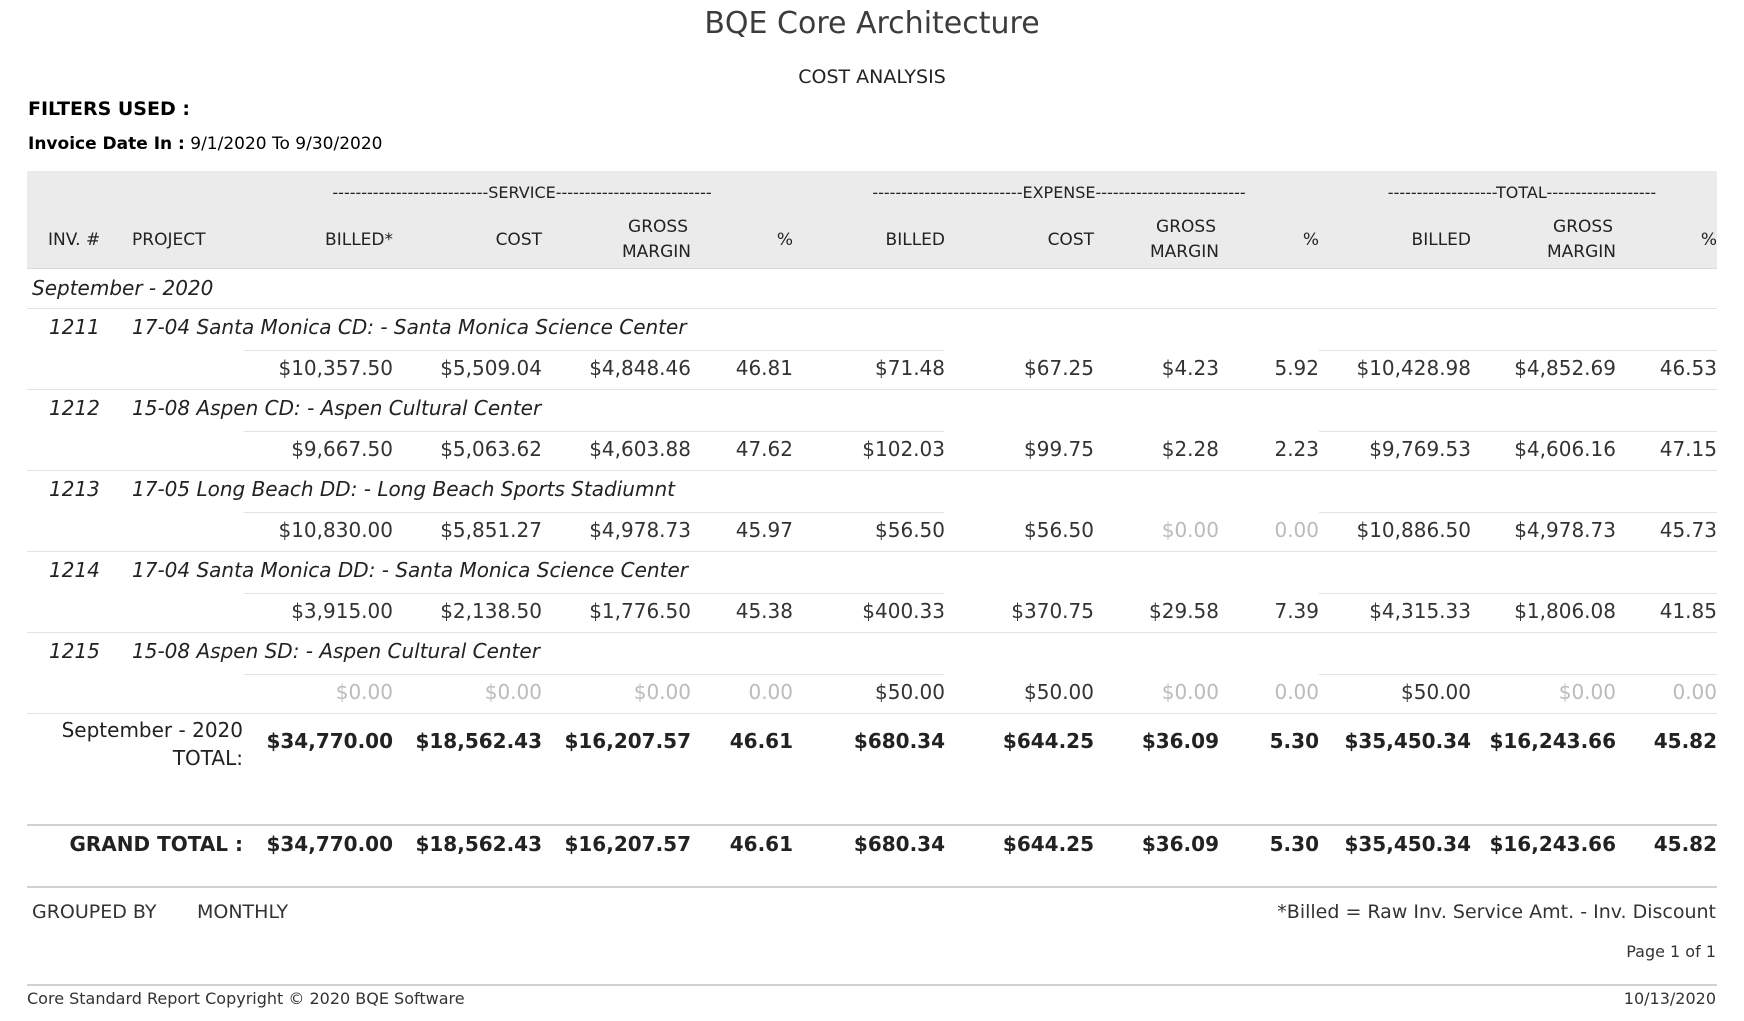  Describe the element at coordinates (109, 109) in the screenshot. I see `filters-heading: FILTERS USED :` at that location.